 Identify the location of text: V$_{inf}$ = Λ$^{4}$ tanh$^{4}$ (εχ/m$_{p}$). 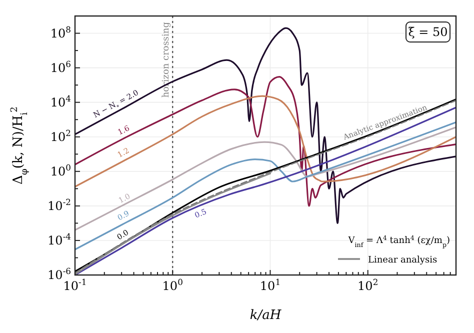
(399, 241).